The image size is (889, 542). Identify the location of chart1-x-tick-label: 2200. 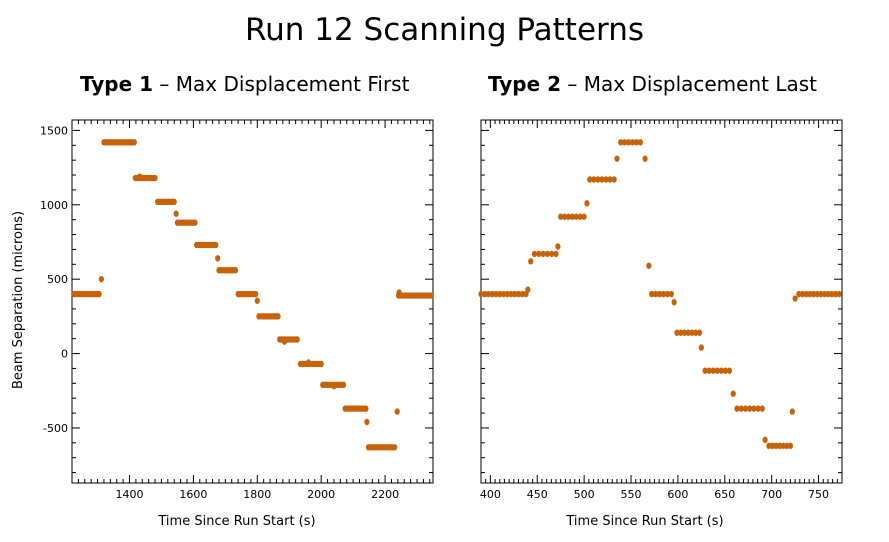
(385, 494).